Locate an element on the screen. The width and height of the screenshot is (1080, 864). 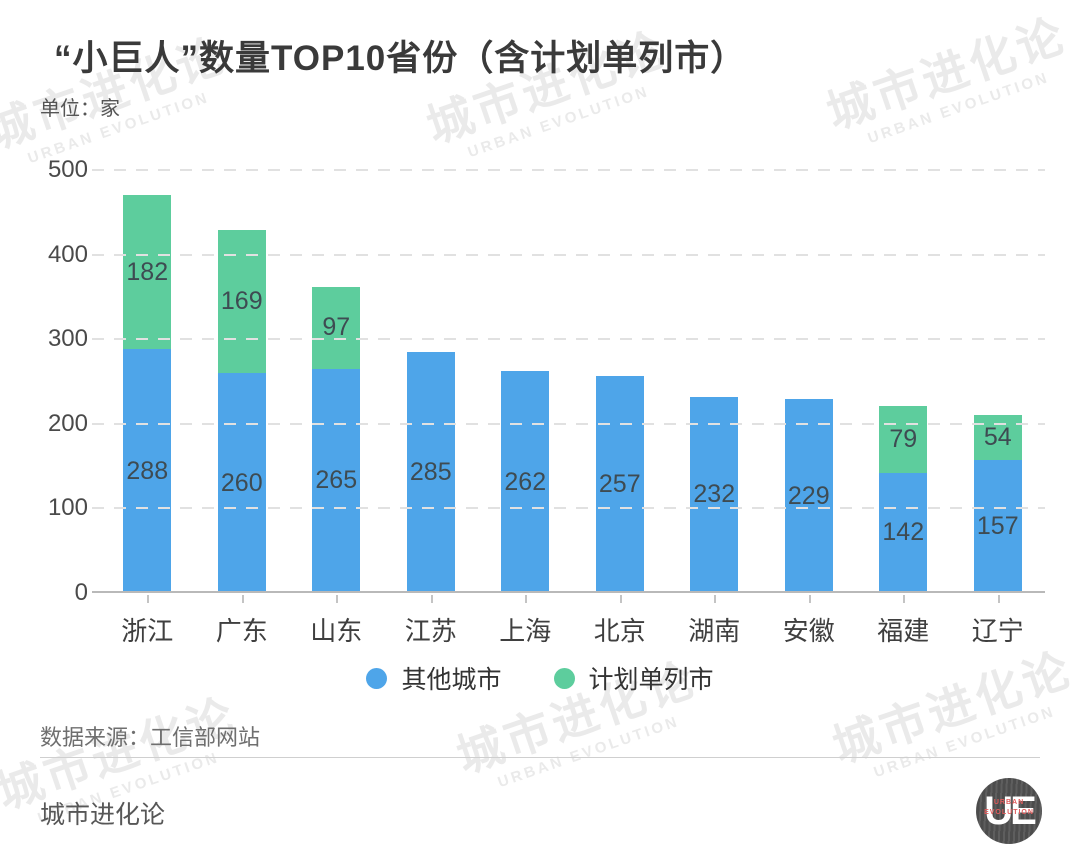
bar-slot-上海: 262 上海 is located at coordinates (525, 408).